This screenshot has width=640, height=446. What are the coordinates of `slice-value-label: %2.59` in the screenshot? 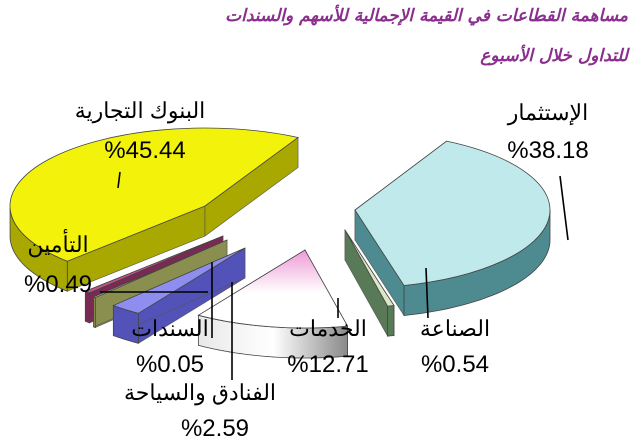 It's located at (215, 428).